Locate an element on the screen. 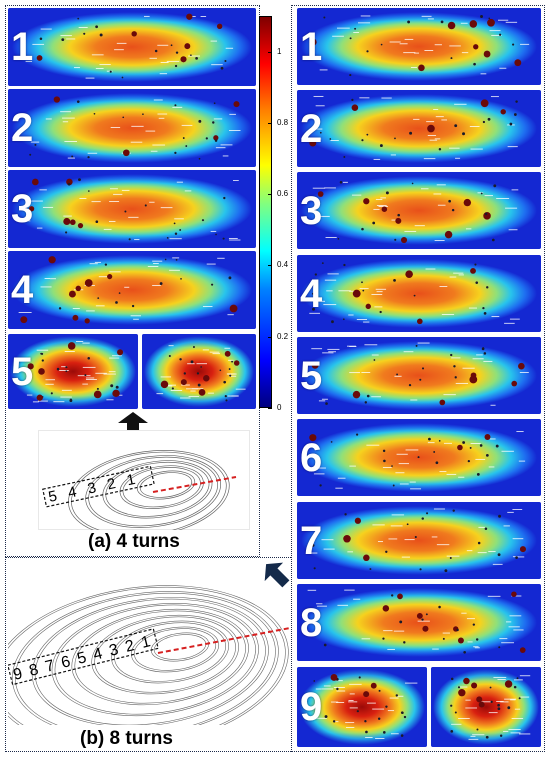 This screenshot has width=550, height=757. turn-label: 7 is located at coordinates (49, 666).